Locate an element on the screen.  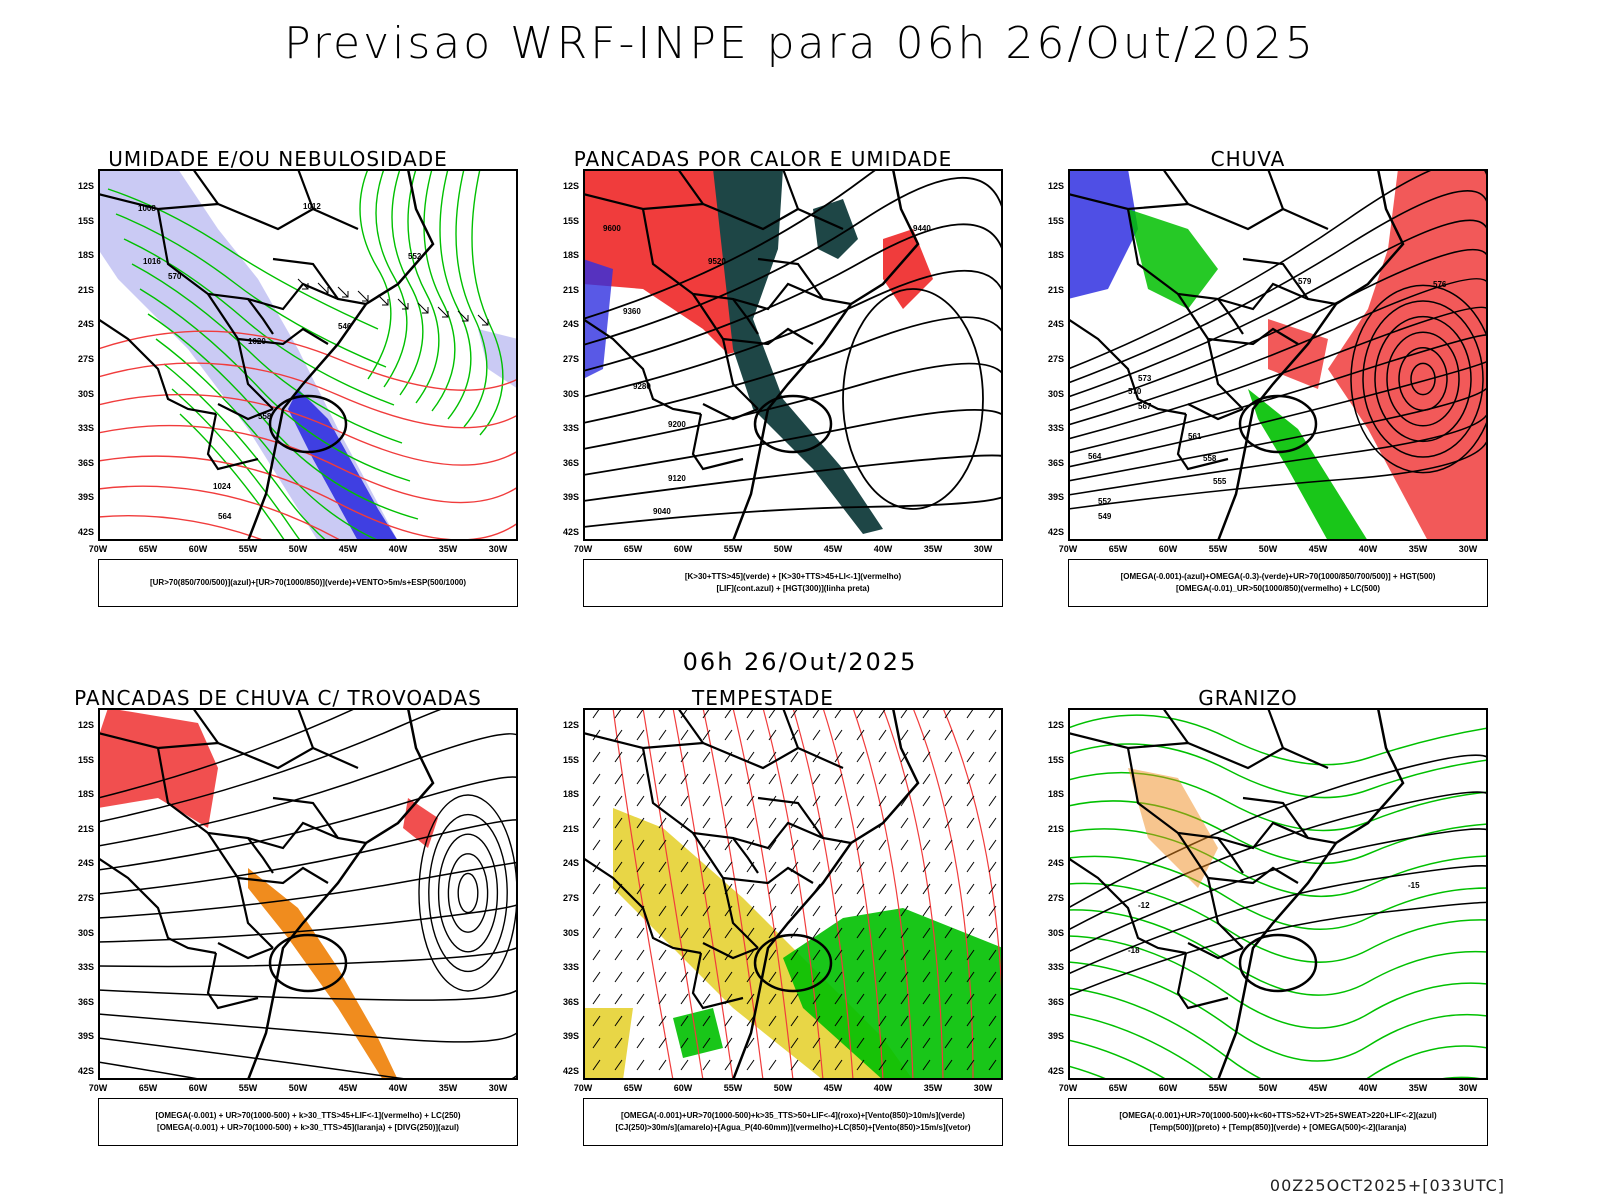
thunder-area is located at coordinates (420, 823).